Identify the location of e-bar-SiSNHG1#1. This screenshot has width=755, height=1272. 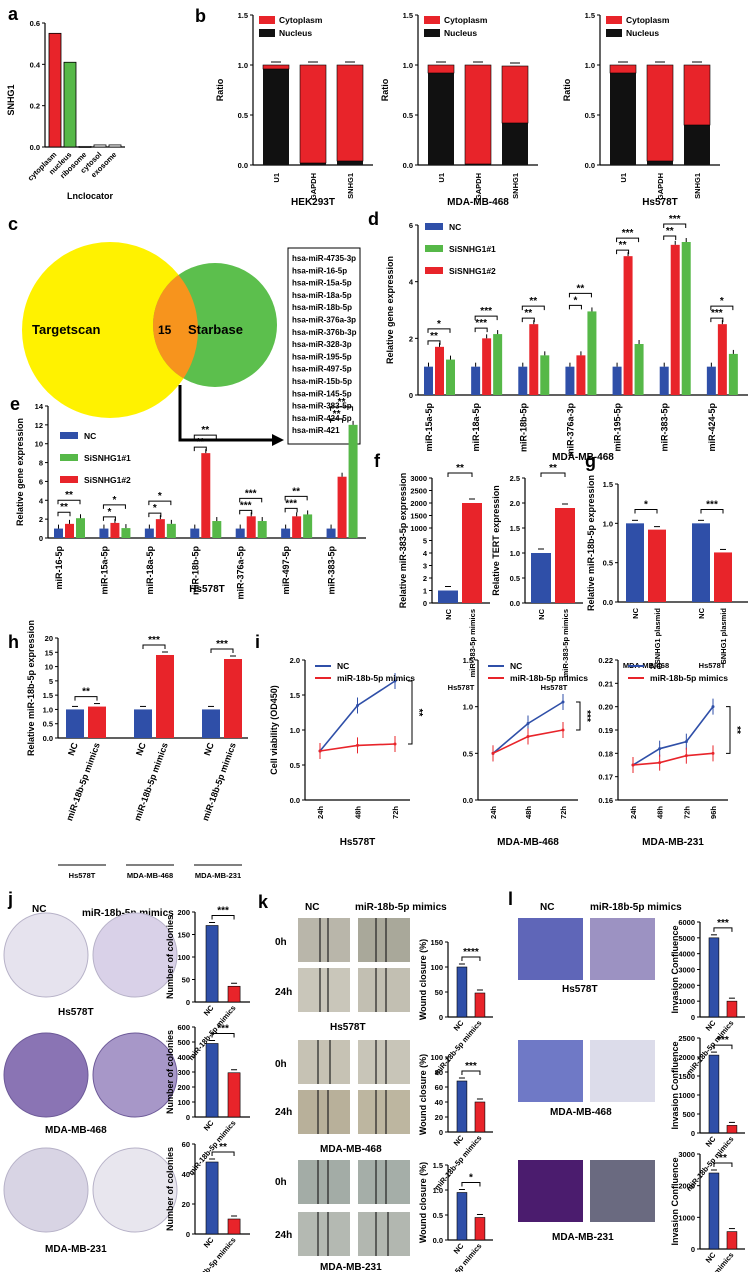
(217, 529).